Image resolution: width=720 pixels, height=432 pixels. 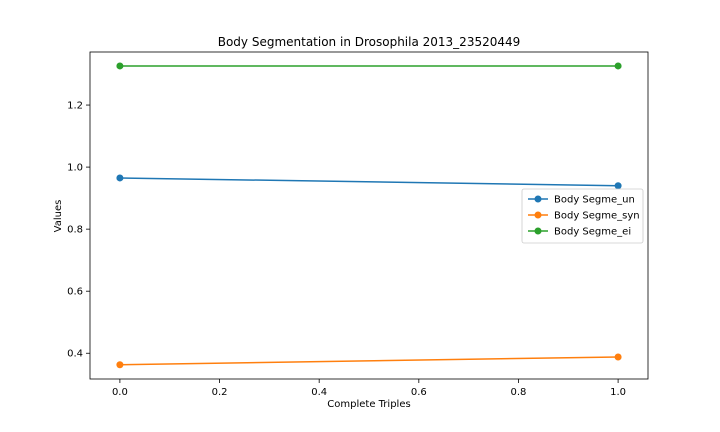 What do you see at coordinates (75, 230) in the screenshot?
I see `y-tick-label: 0.8` at bounding box center [75, 230].